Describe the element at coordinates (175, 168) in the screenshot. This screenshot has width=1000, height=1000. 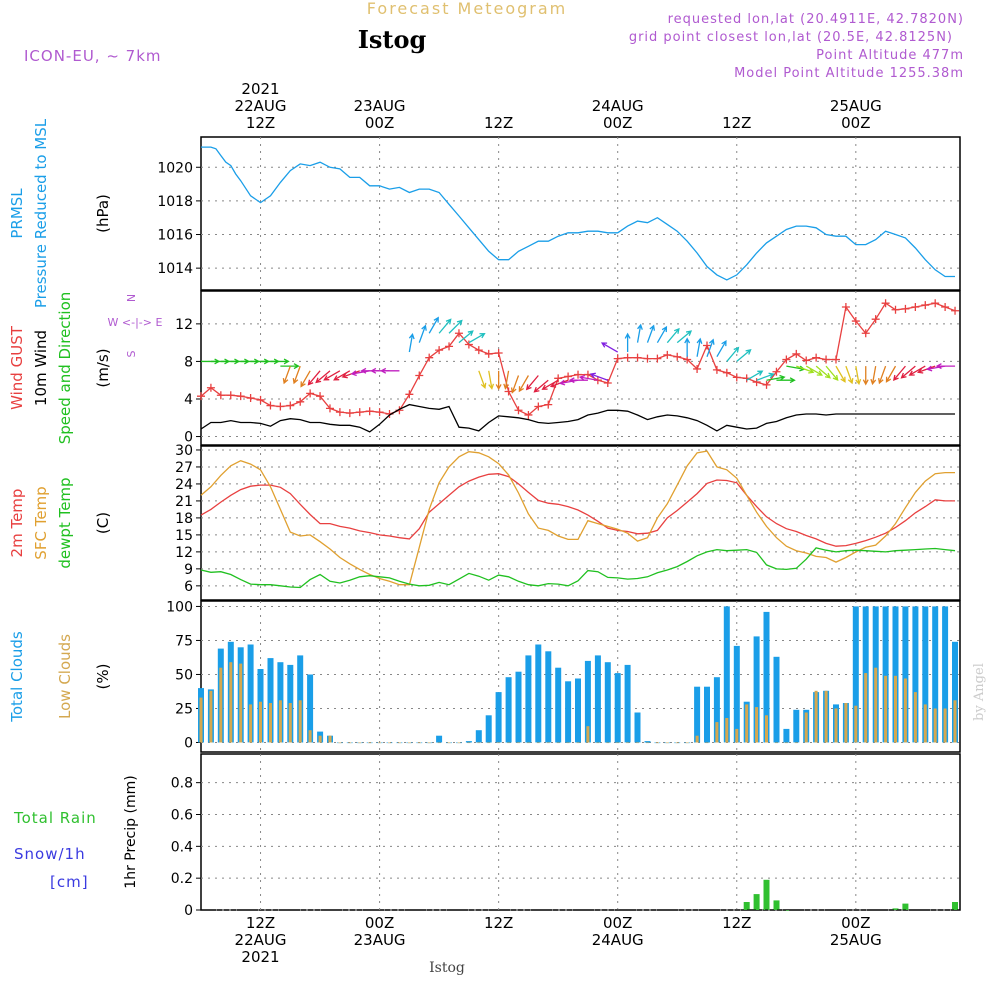
I see `y-tick-label: 1020` at that location.